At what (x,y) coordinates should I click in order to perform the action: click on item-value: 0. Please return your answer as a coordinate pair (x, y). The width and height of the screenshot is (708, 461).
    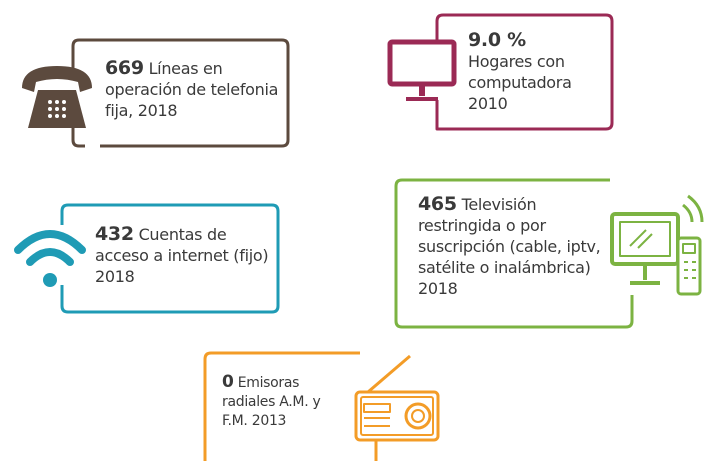
    Looking at the image, I should click on (228, 382).